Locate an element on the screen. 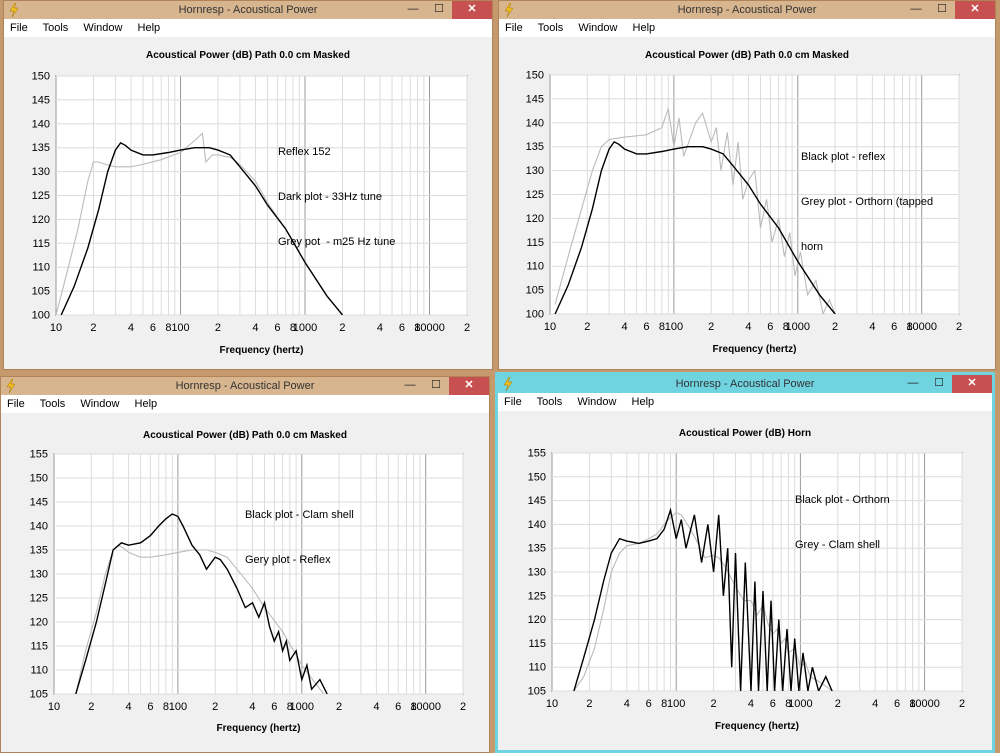  annotation-line: Black plot - Orthorn is located at coordinates (842, 500).